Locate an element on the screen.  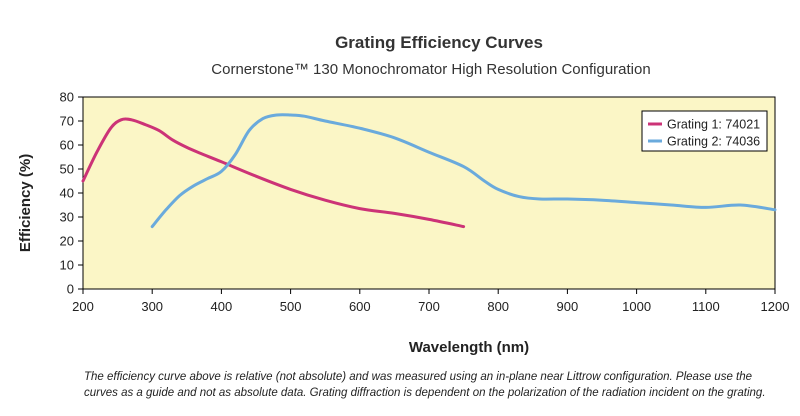
y-tick-label: 30 is located at coordinates (67, 217).